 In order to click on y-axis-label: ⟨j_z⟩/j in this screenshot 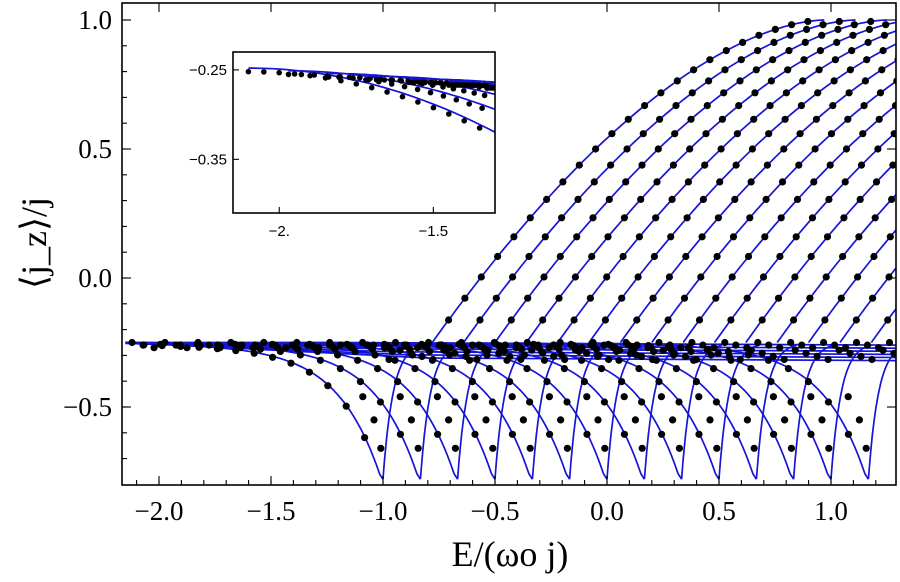, I will do `click(34, 243)`.